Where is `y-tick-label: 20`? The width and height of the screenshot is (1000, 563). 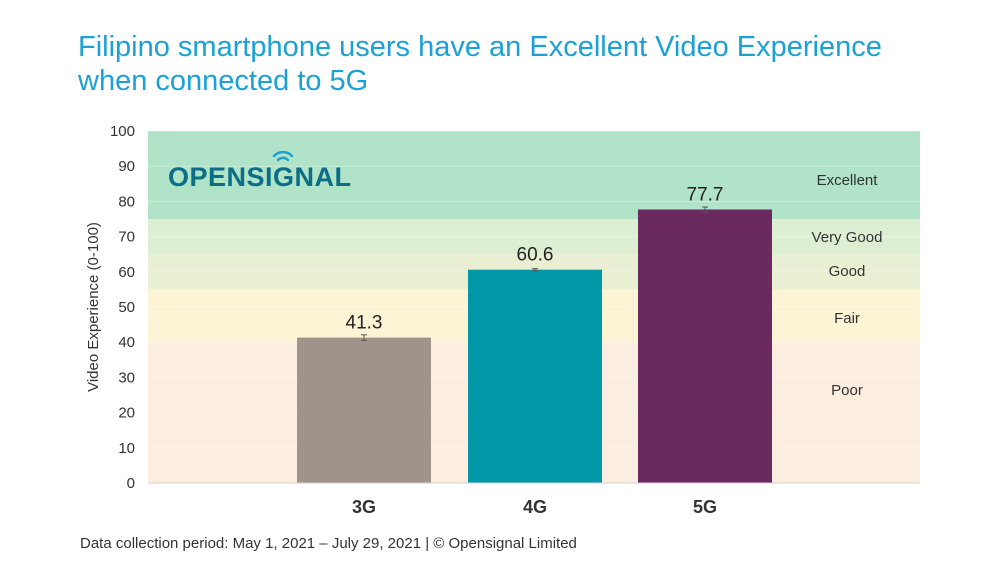
y-tick-label: 20 is located at coordinates (126, 413).